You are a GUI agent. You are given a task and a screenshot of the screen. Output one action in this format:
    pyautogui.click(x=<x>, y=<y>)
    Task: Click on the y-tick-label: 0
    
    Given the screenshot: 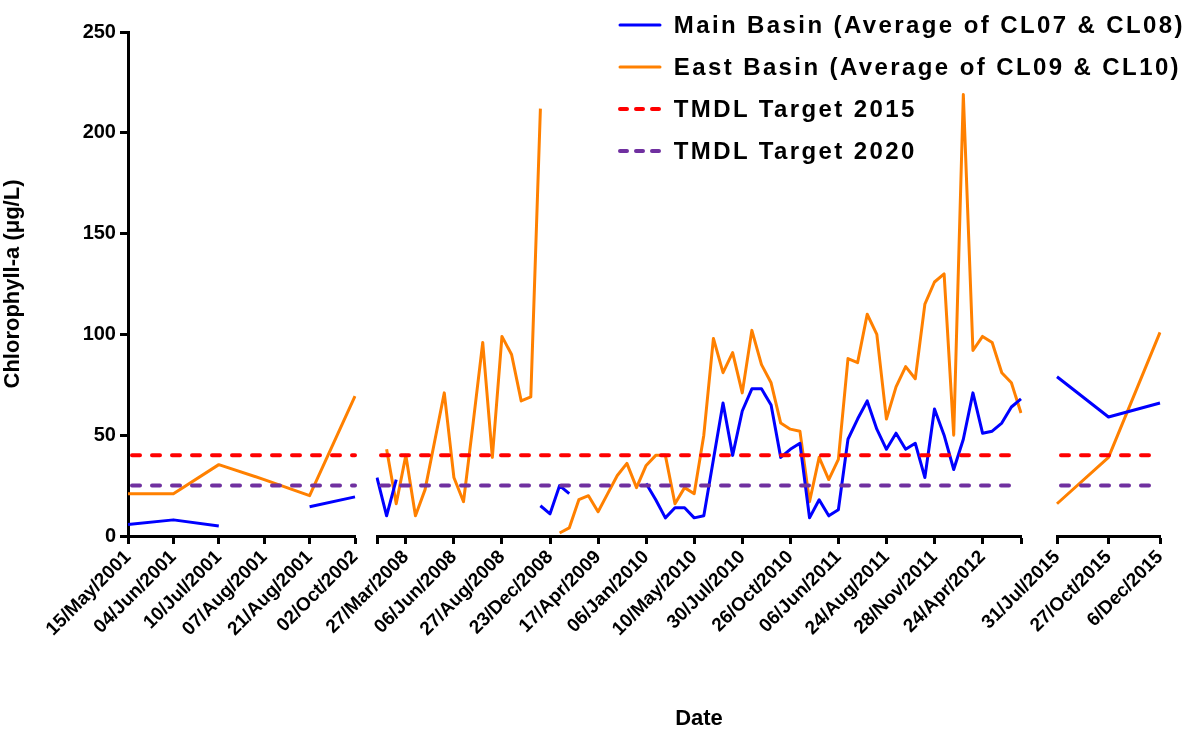 What is the action you would take?
    pyautogui.click(x=110, y=534)
    